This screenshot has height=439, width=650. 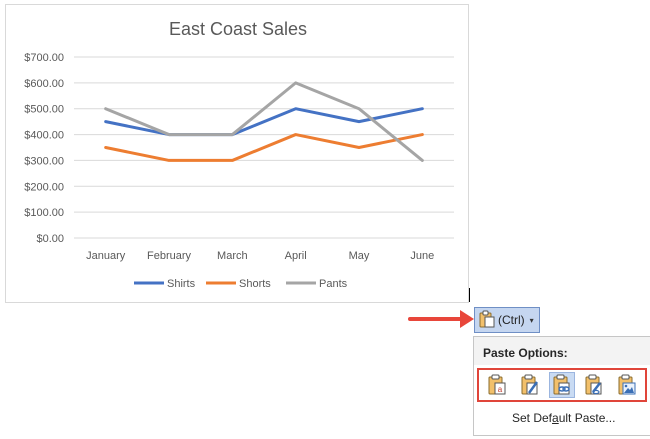 I want to click on svg-text: a, so click(x=500, y=389).